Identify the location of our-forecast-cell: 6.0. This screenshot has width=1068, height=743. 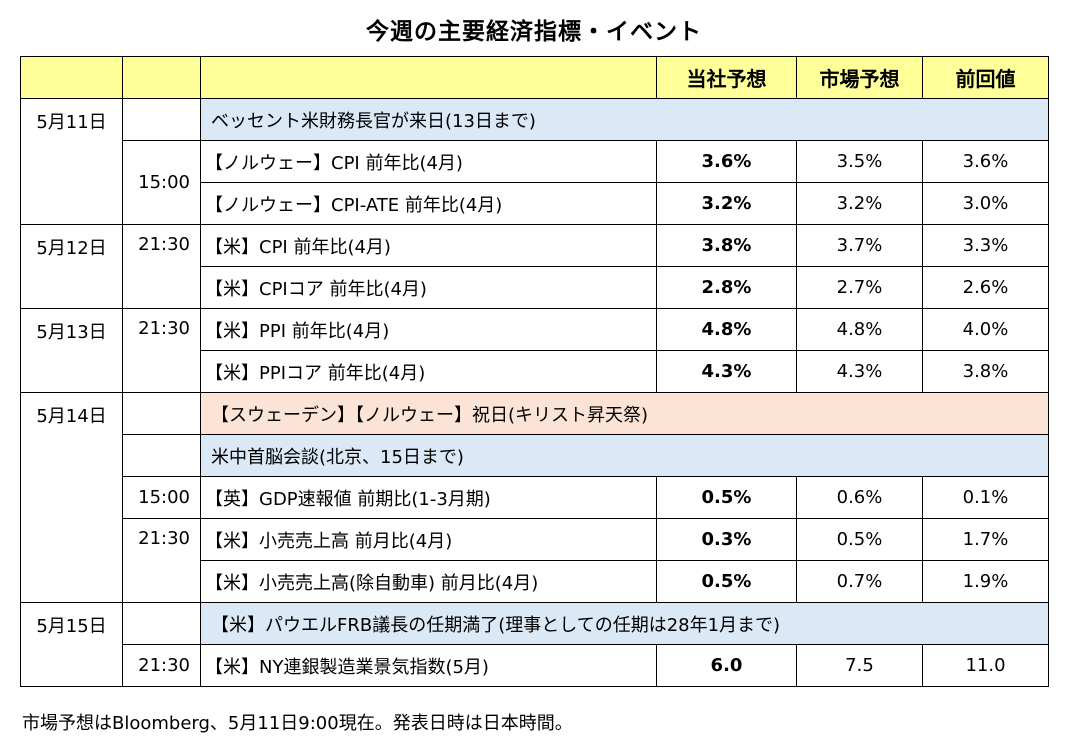
(726, 665).